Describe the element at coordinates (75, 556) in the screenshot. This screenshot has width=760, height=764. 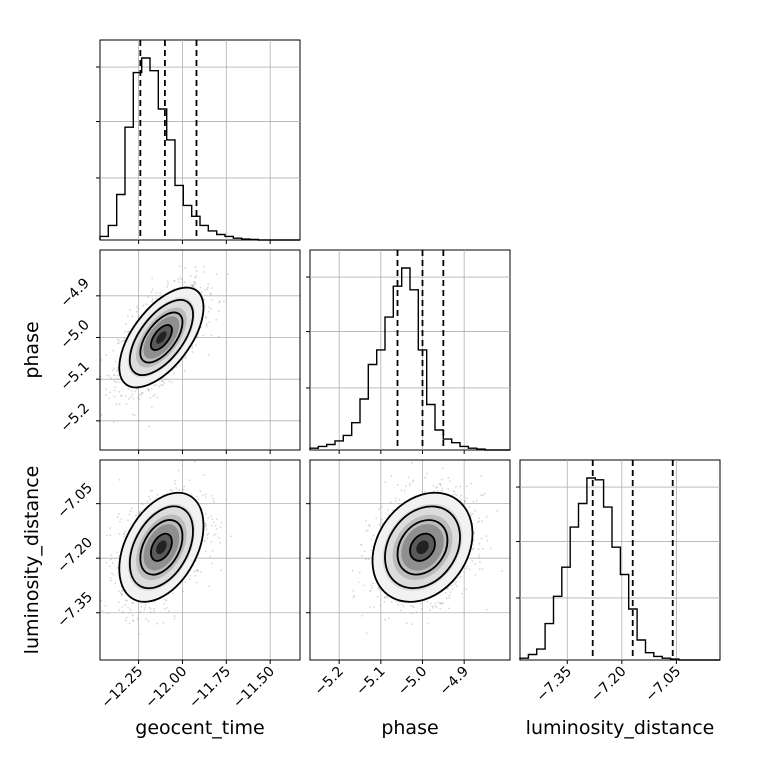
I see `y-tick-label: −7.20` at that location.